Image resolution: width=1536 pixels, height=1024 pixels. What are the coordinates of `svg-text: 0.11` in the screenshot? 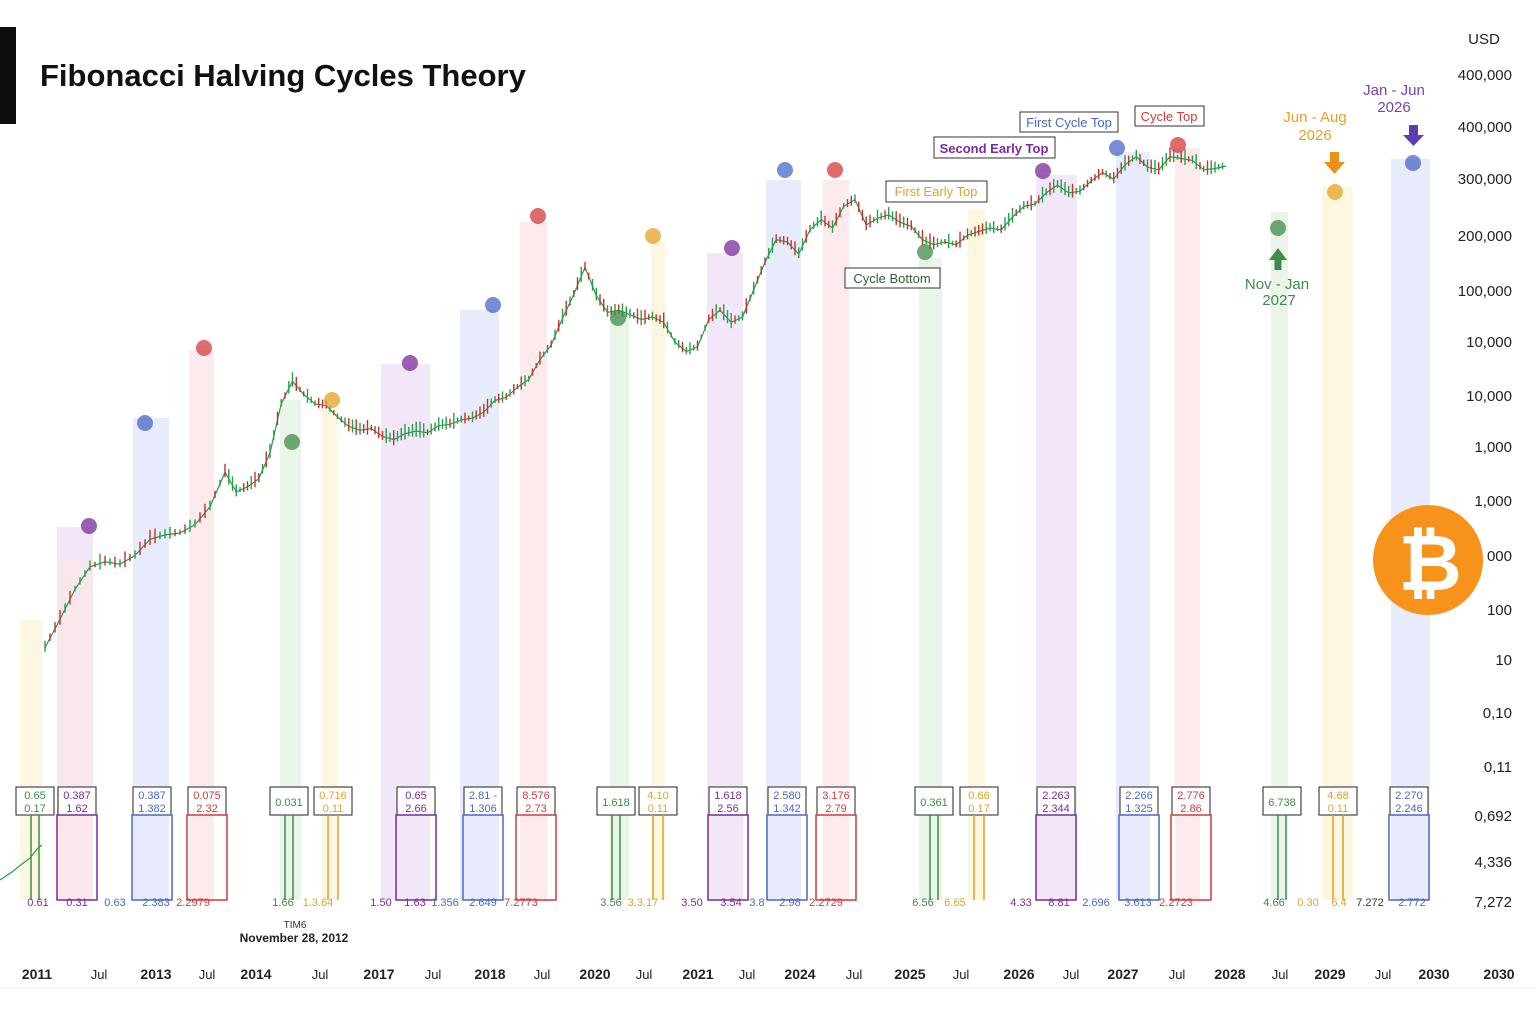 It's located at (658, 809).